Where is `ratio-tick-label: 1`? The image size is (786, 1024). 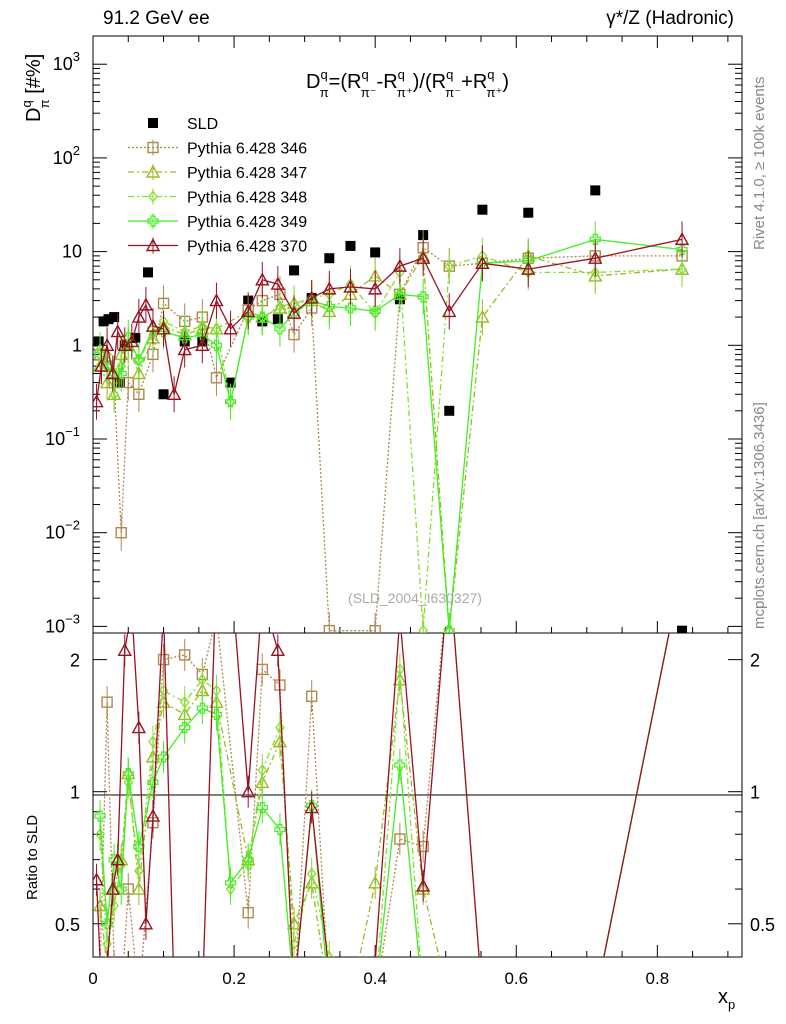 ratio-tick-label: 1 is located at coordinates (75, 793).